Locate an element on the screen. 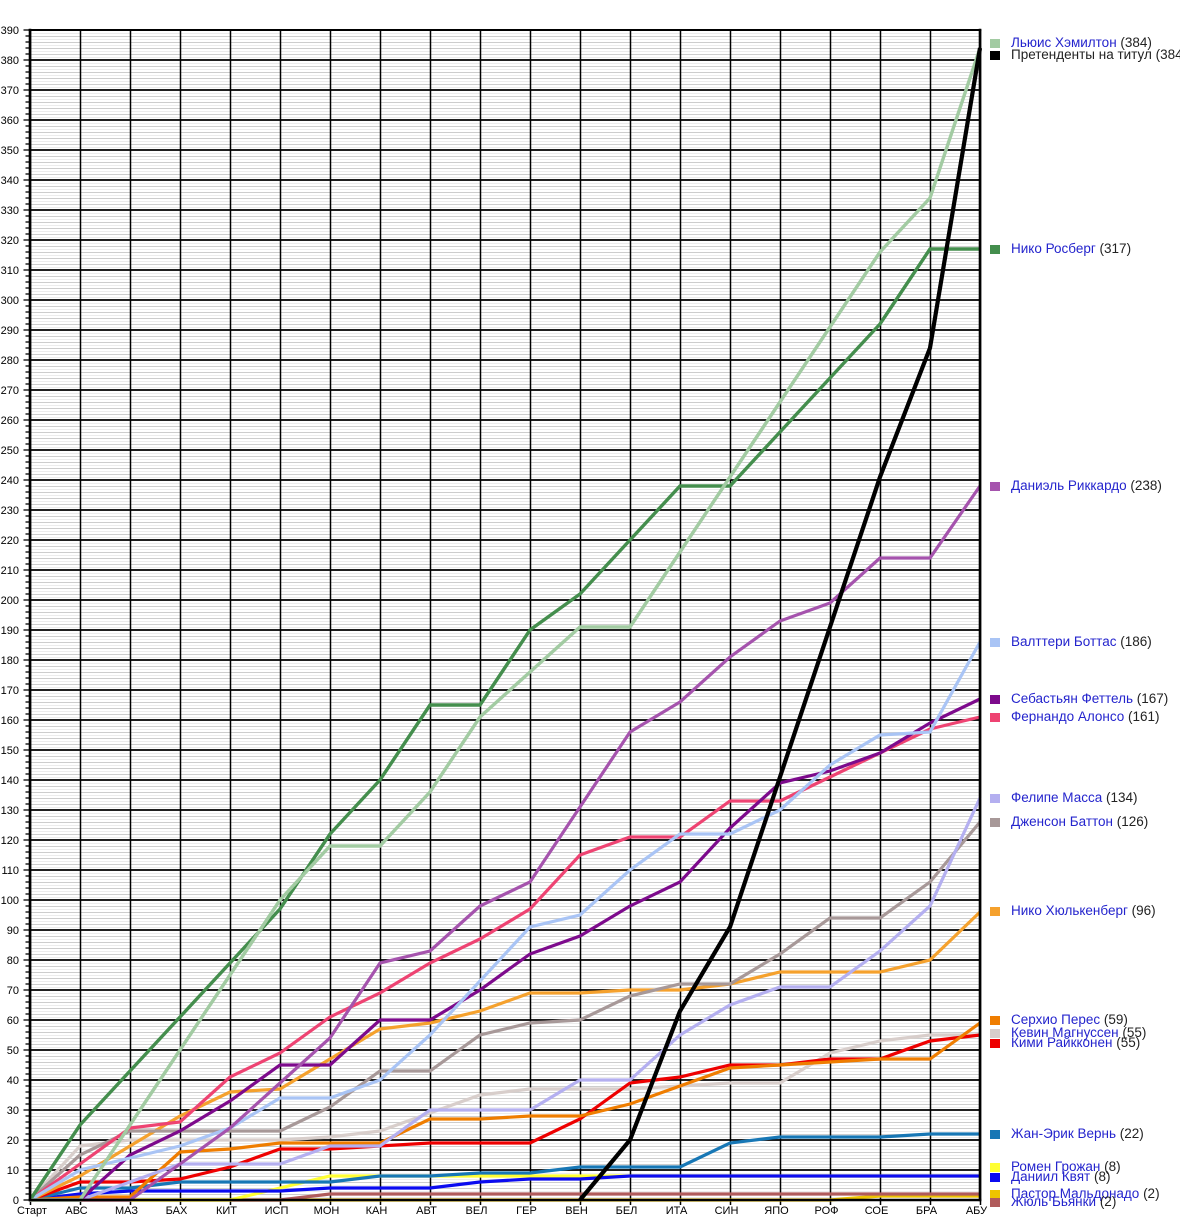 This screenshot has width=1180, height=1230. svg-text: 10 is located at coordinates (13, 1171).